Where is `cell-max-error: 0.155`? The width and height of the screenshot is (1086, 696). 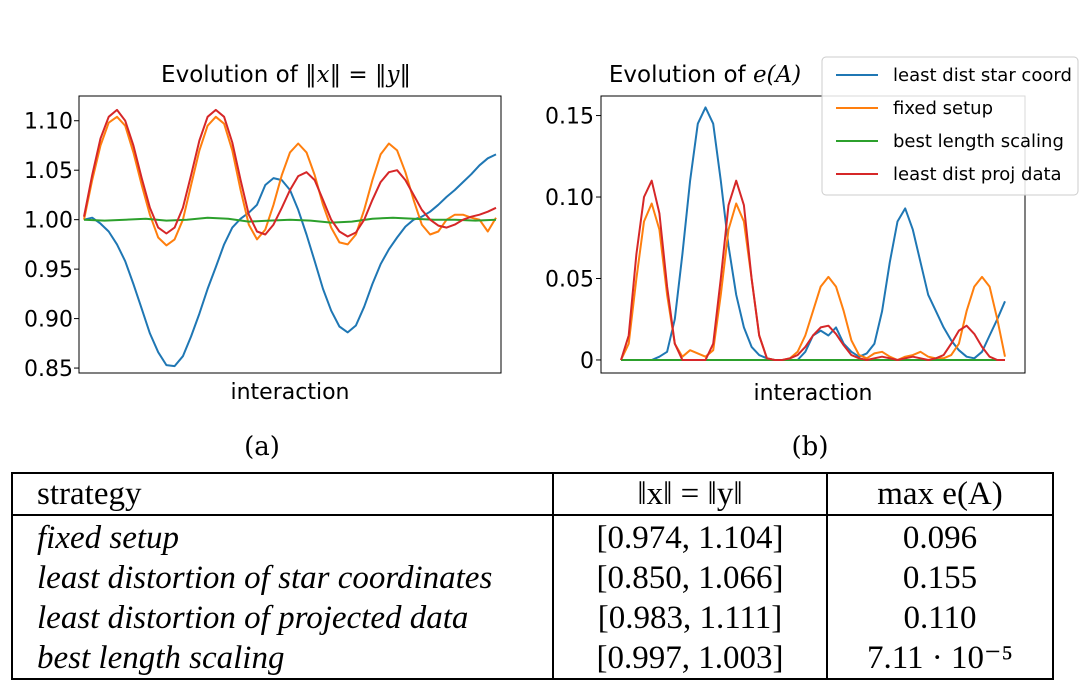
cell-max-error: 0.155 is located at coordinates (939, 578).